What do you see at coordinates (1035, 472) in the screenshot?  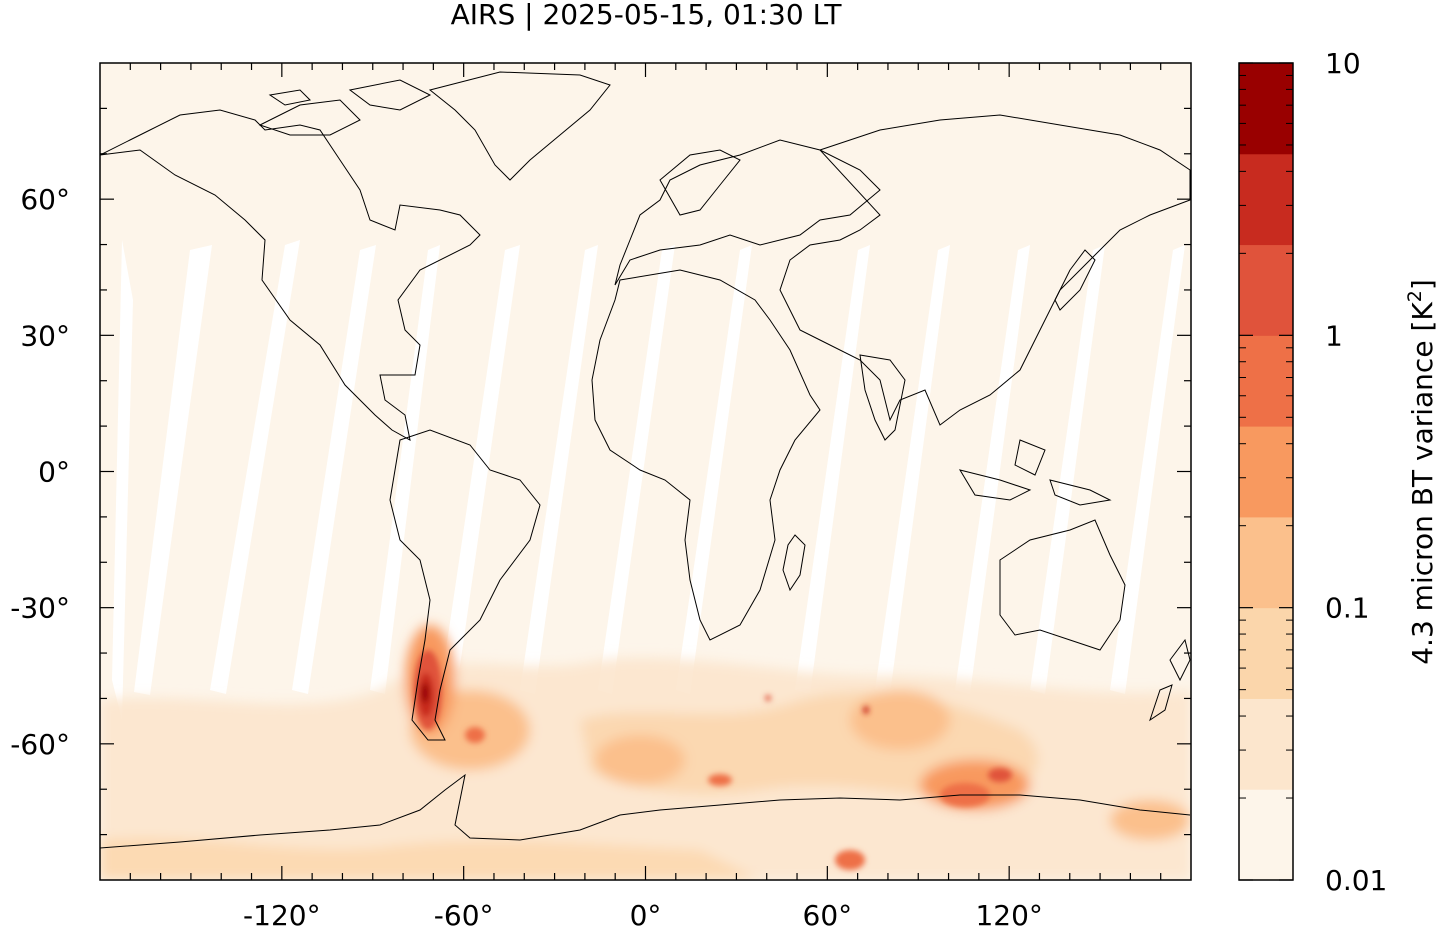 I see `coast-indonesia` at bounding box center [1035, 472].